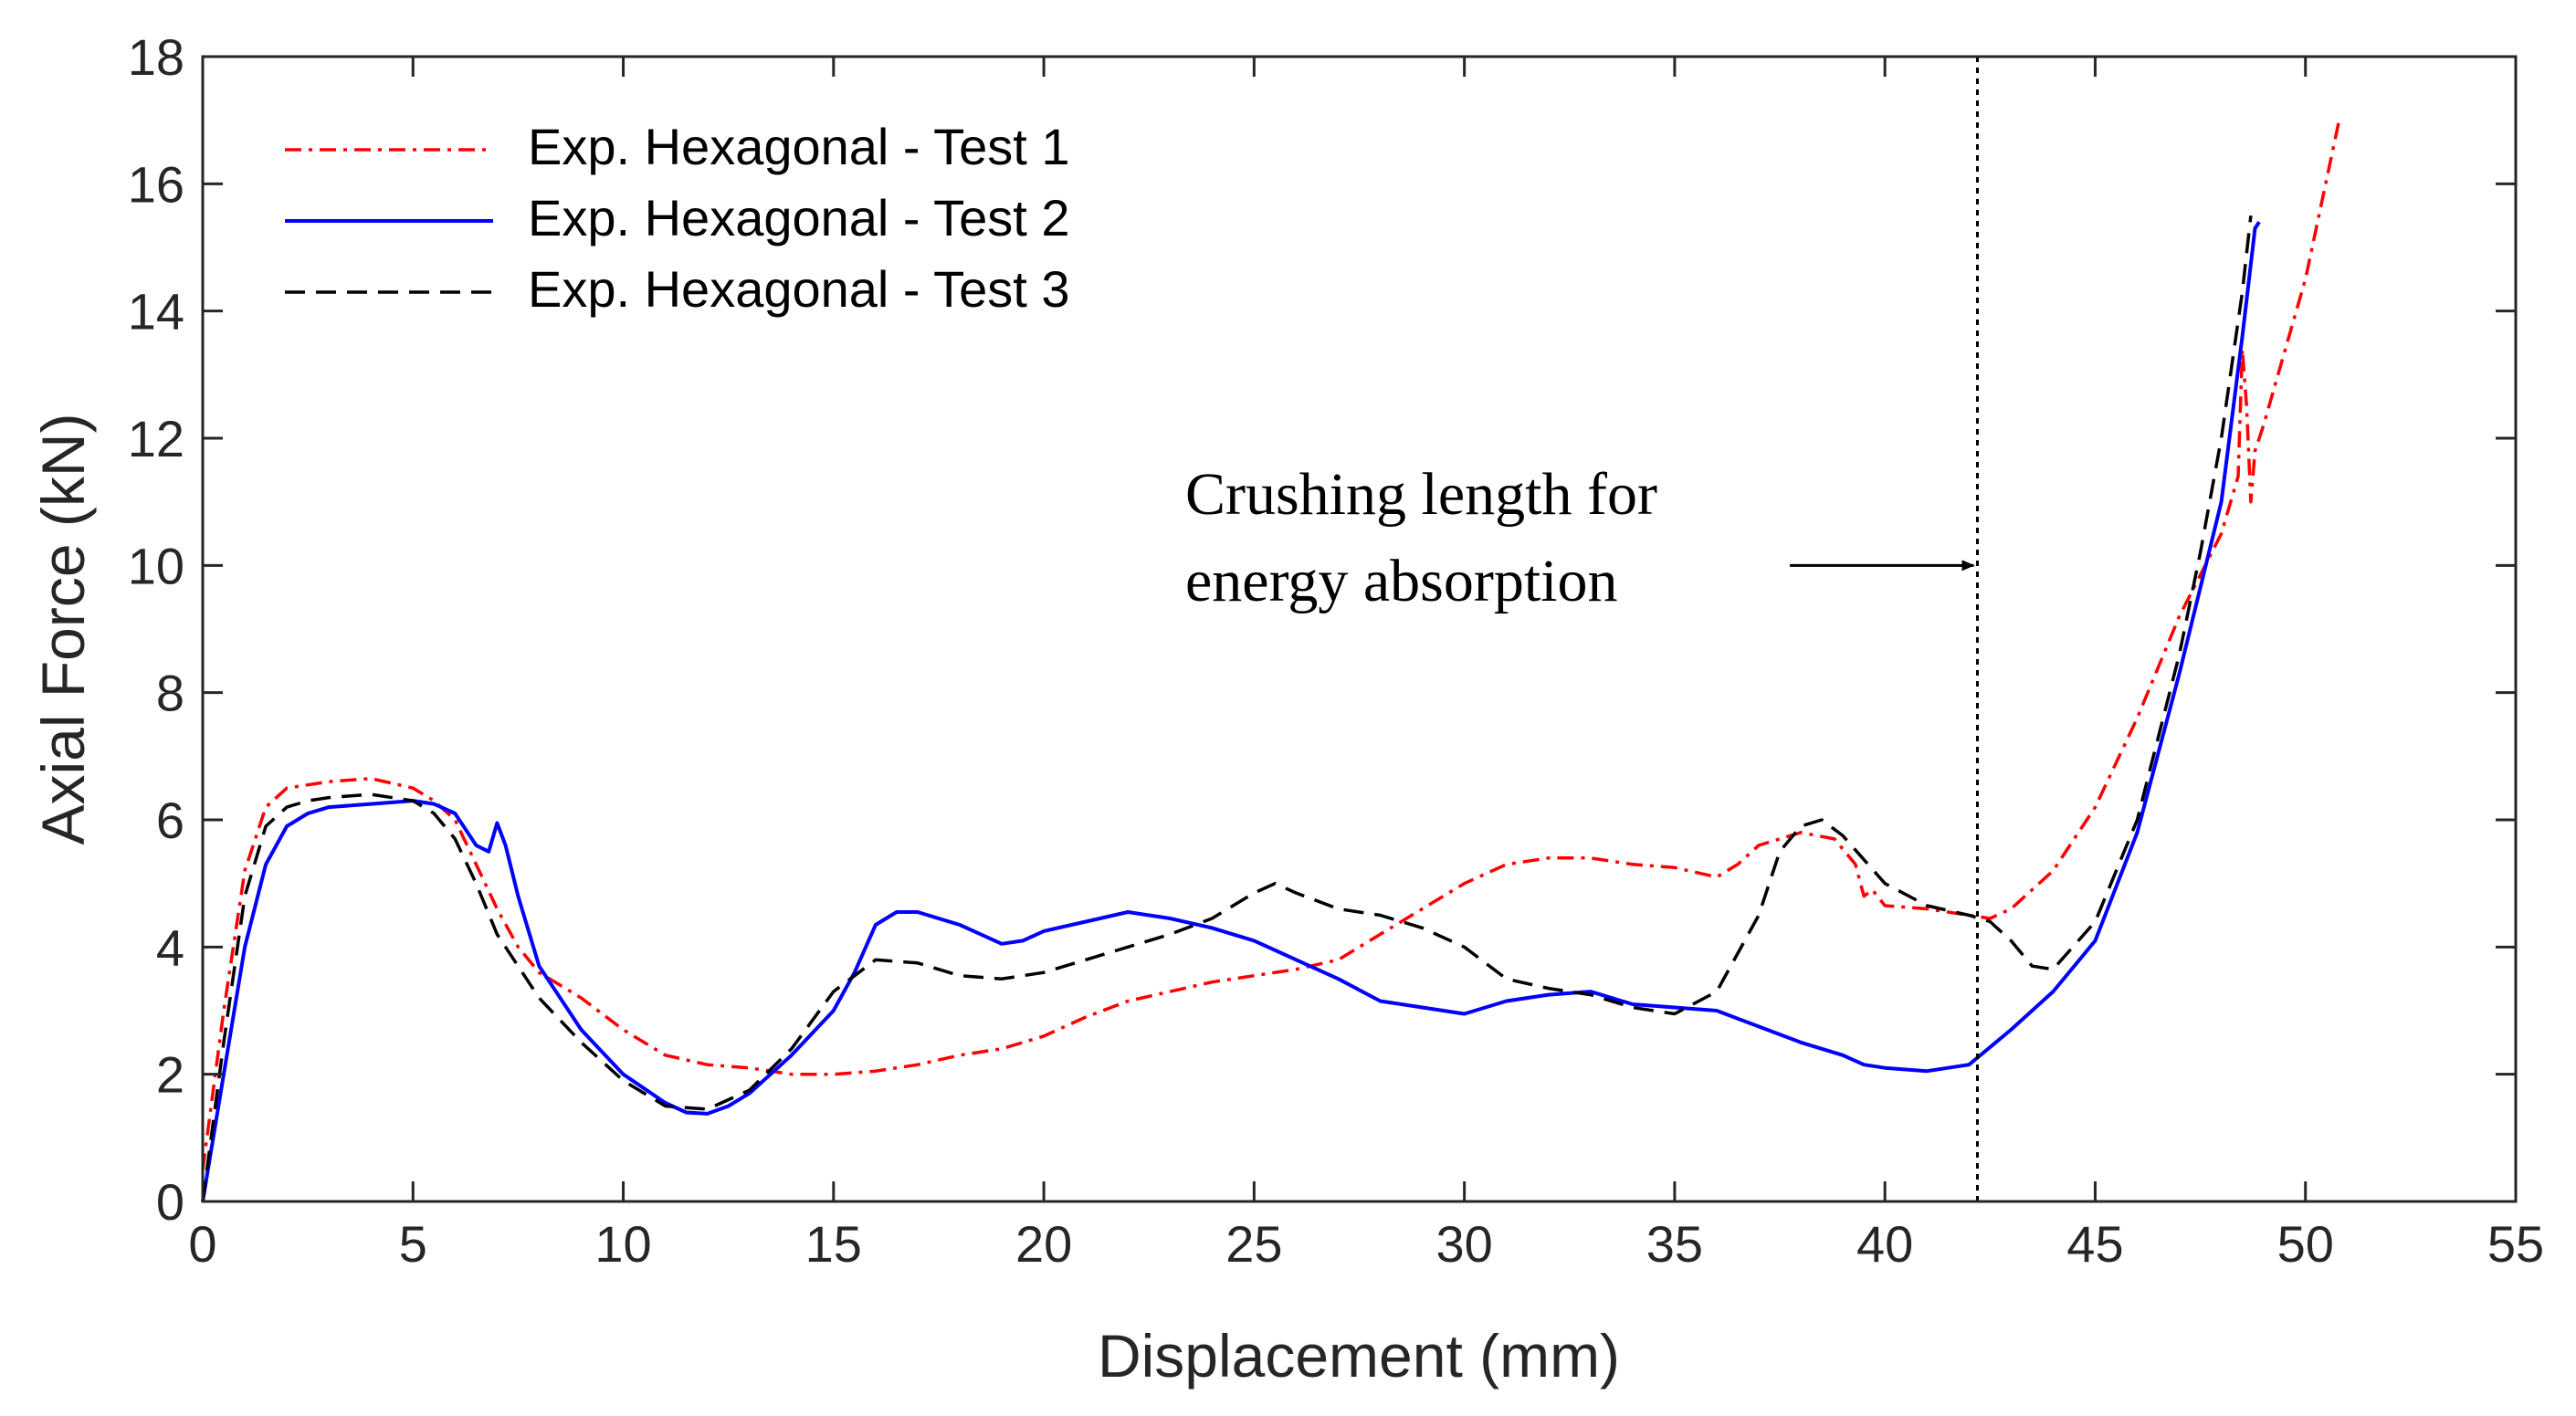 This screenshot has height=1416, width=2576. I want to click on legend-label-test-1: Exp. Hexagonal - Test 1, so click(799, 146).